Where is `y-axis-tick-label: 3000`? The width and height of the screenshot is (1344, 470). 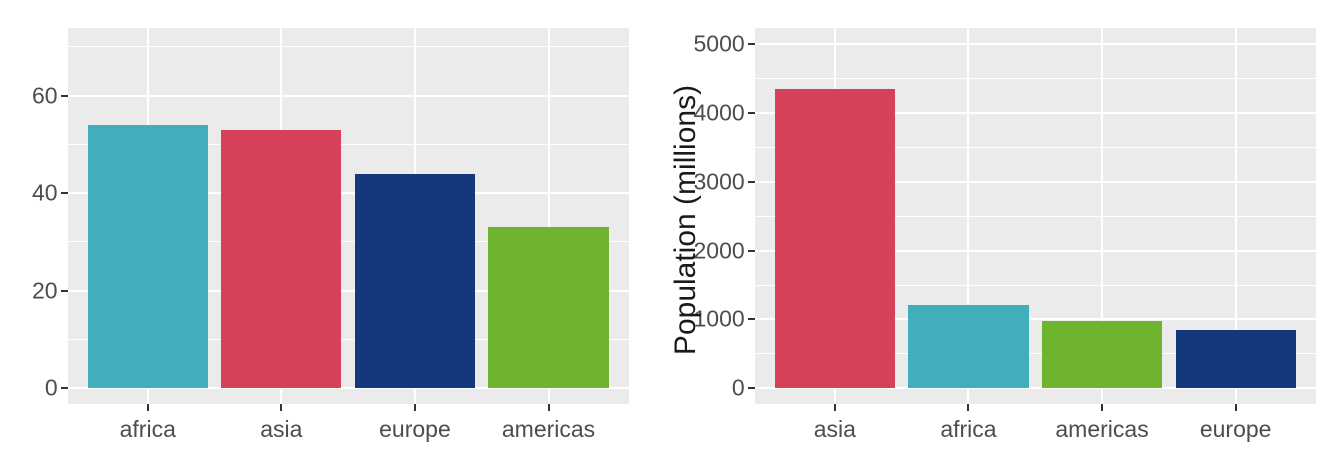
y-axis-tick-label: 3000 is located at coordinates (719, 181).